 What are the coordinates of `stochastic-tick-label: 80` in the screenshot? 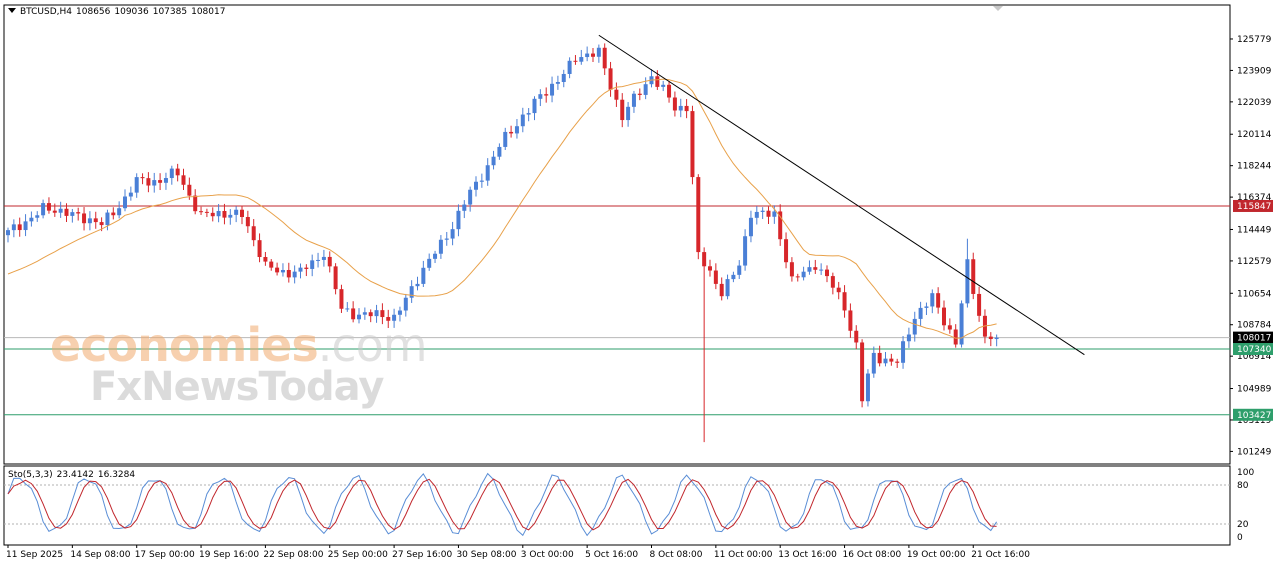 It's located at (1243, 486).